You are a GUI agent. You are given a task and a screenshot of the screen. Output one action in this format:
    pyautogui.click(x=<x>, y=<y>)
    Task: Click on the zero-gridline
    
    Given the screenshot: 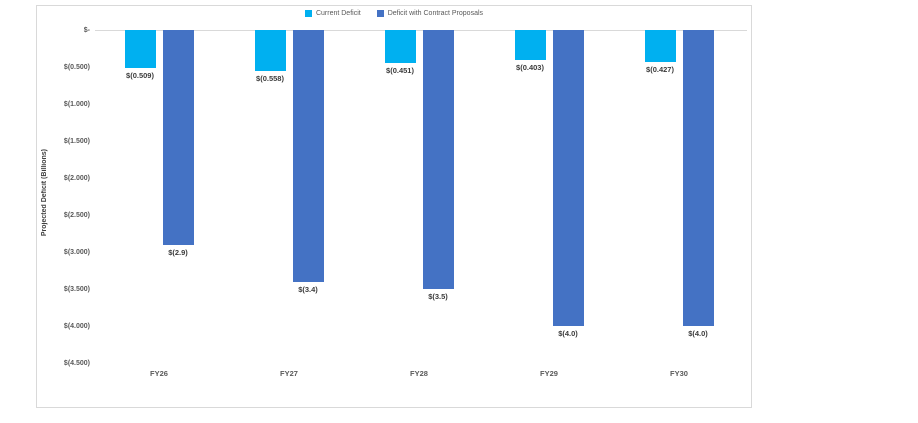 What is the action you would take?
    pyautogui.click(x=421, y=30)
    